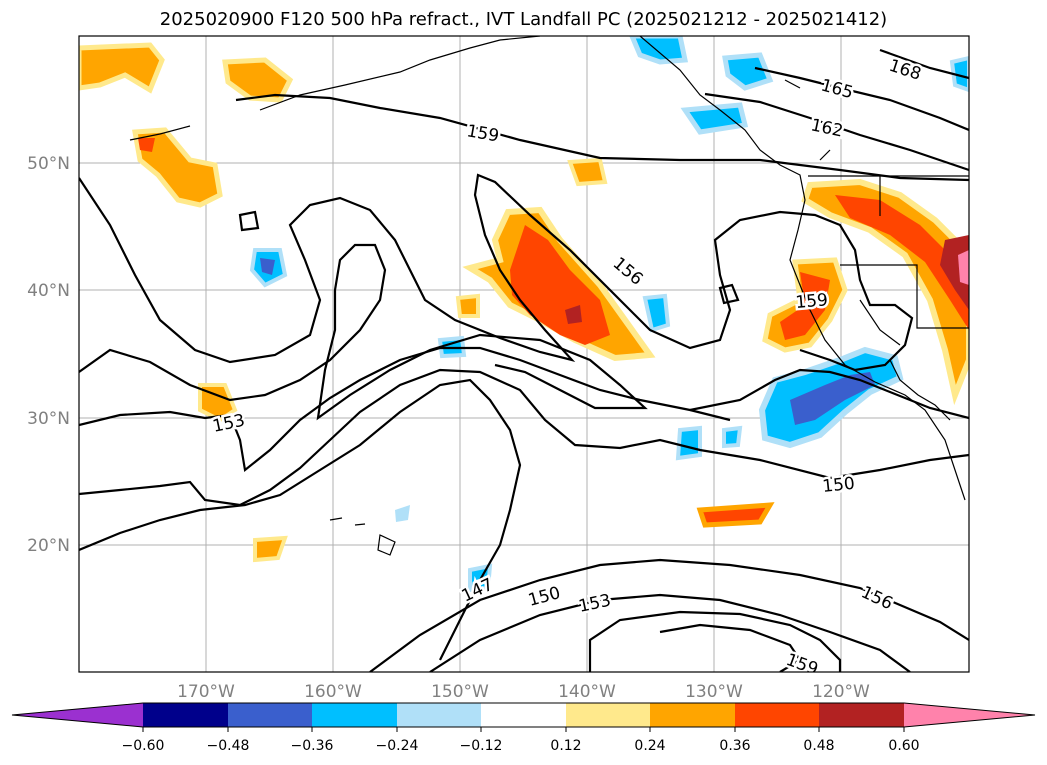 Image resolution: width=1047 pixels, height=765 pixels. What do you see at coordinates (730, 647) in the screenshot?
I see `contour-159-south` at bounding box center [730, 647].